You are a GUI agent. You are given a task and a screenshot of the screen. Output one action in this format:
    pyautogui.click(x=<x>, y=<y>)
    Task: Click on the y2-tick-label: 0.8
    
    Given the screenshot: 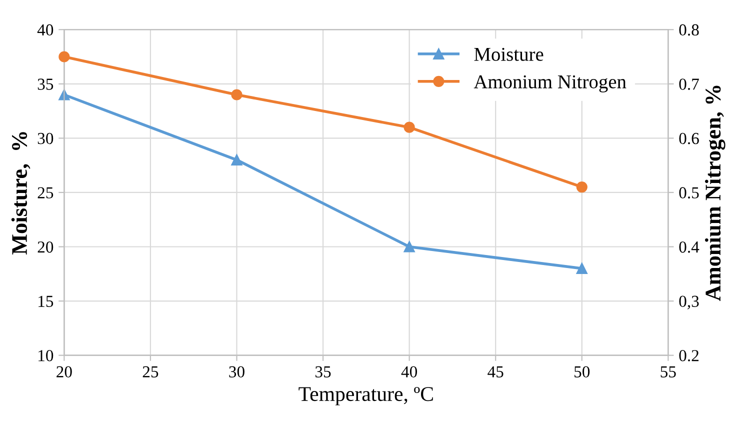 What is the action you would take?
    pyautogui.click(x=689, y=30)
    